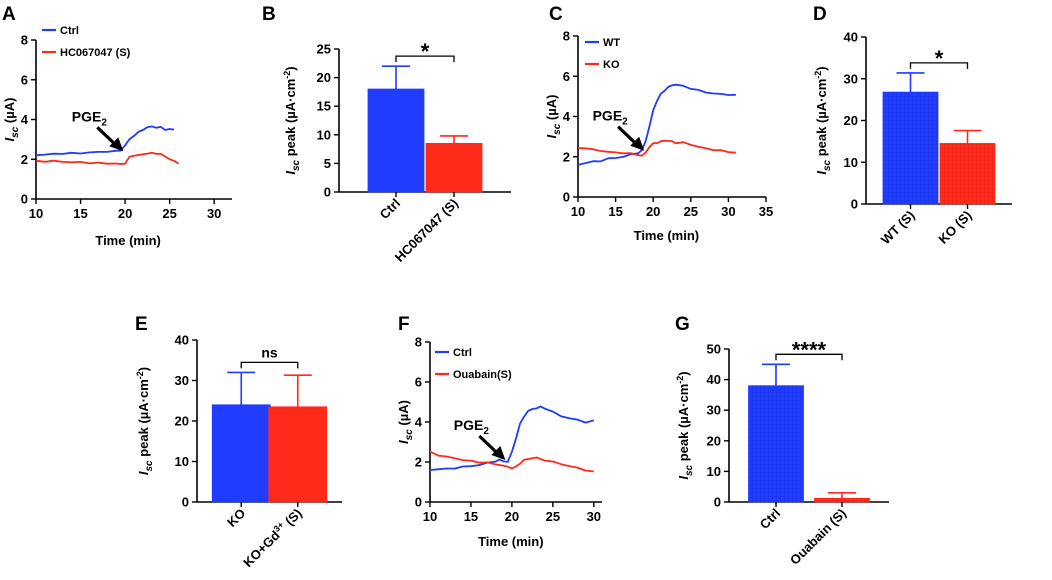 The height and width of the screenshot is (580, 1052). What do you see at coordinates (471, 516) in the screenshot?
I see `panel-f-x-tick-label: 15` at bounding box center [471, 516].